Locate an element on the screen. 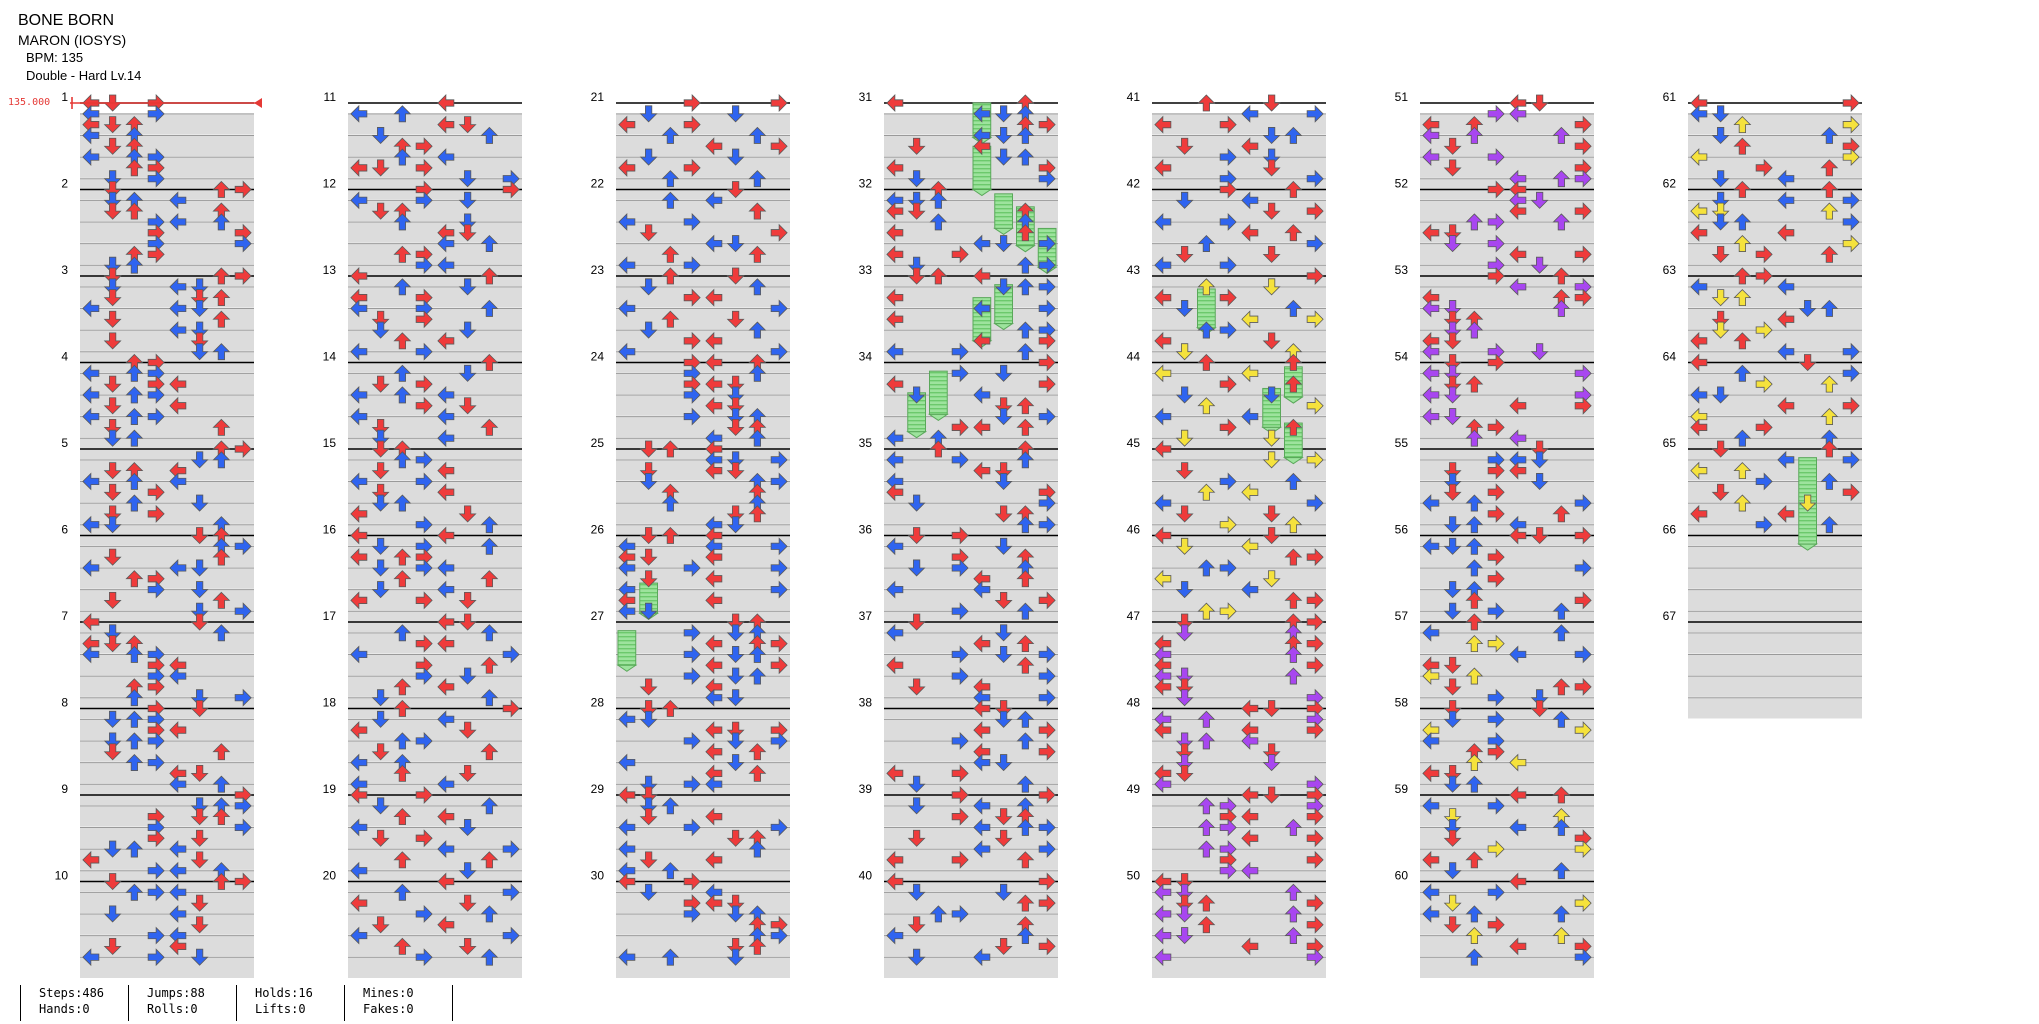 This screenshot has width=2039, height=1024. measure-9: 9 is located at coordinates (157, 837).